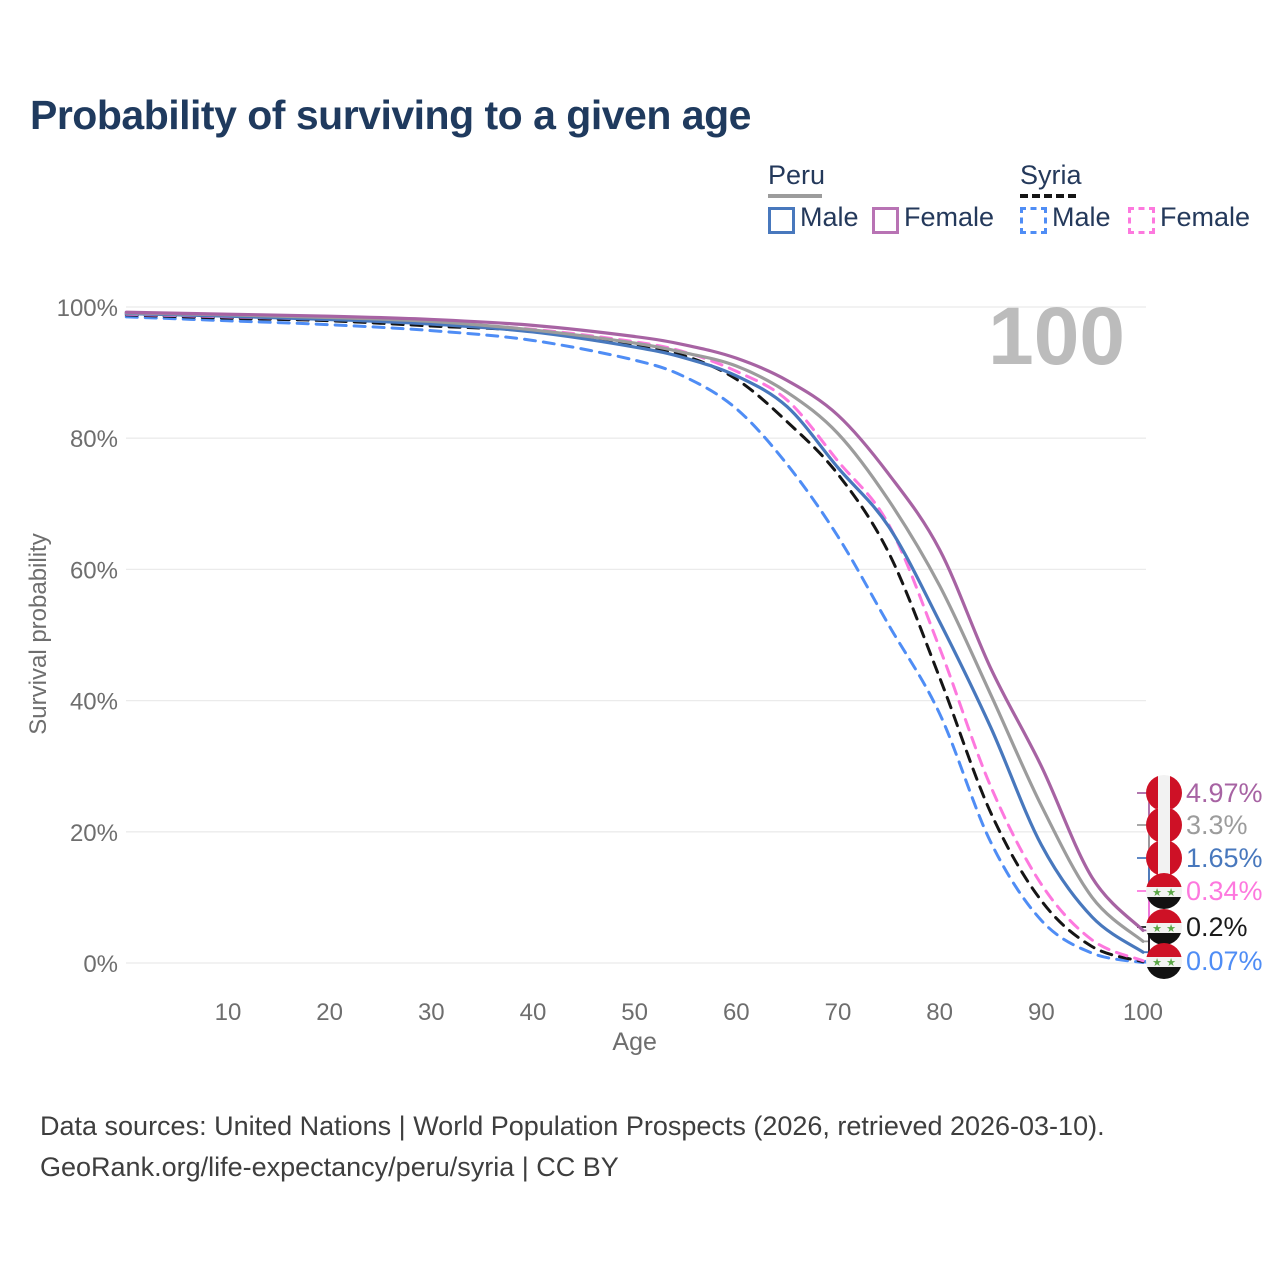 The width and height of the screenshot is (1280, 1280). What do you see at coordinates (885, 220) in the screenshot?
I see `legend-swatch-peru-female-icon` at bounding box center [885, 220].